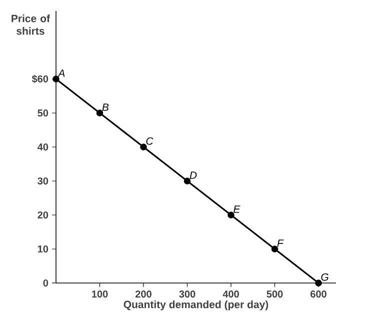  I want to click on annotation: D, so click(193, 175).